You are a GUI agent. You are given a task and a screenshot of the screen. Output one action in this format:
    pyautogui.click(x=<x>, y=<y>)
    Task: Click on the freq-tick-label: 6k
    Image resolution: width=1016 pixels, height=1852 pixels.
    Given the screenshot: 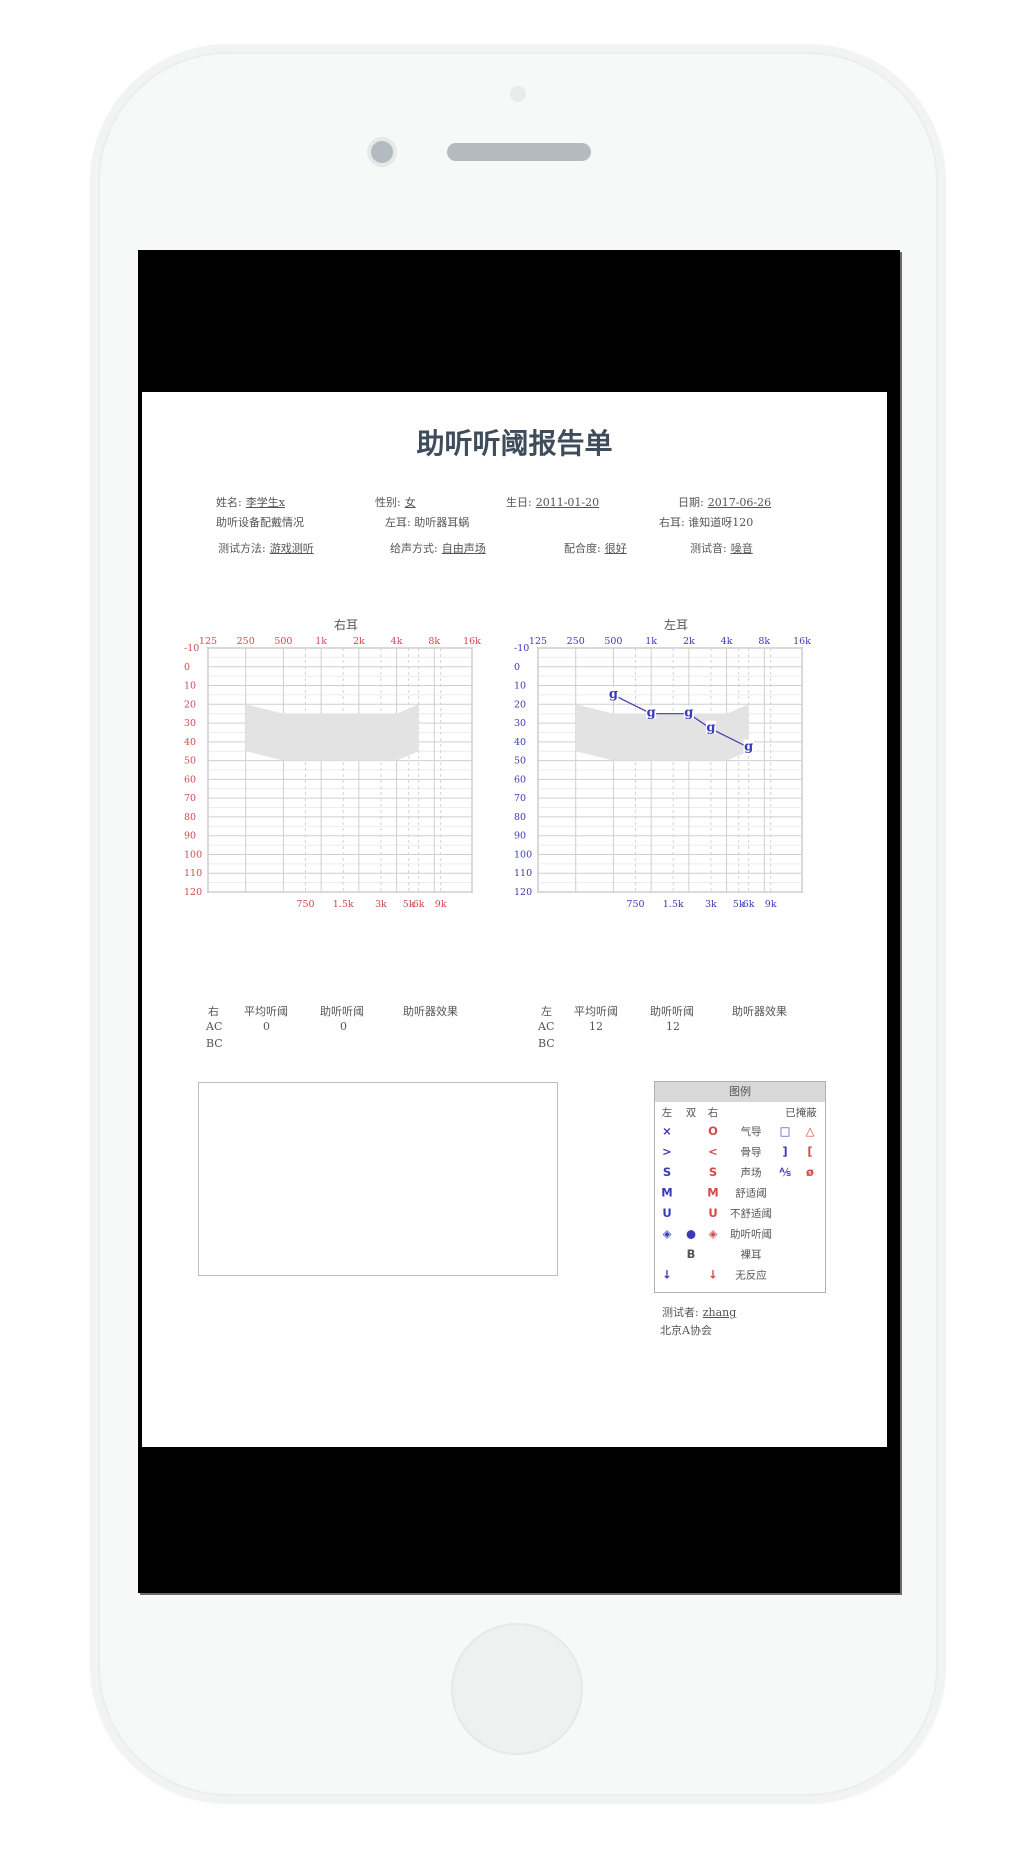 What is the action you would take?
    pyautogui.click(x=749, y=904)
    